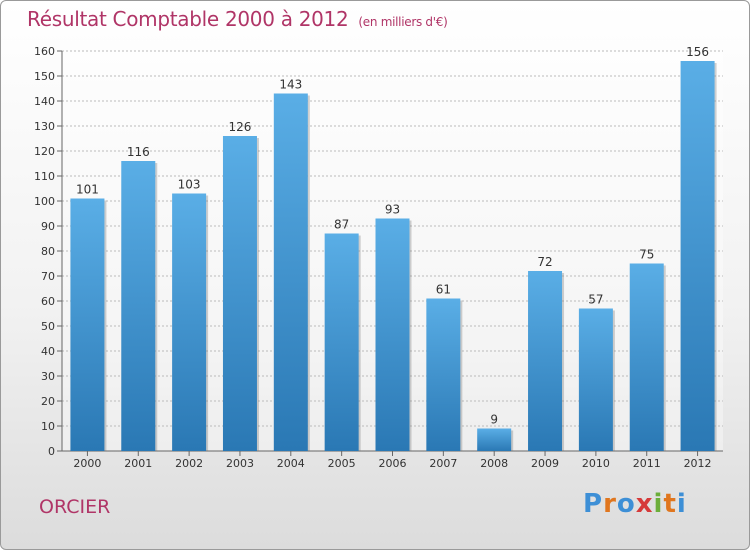 The height and width of the screenshot is (550, 750). I want to click on logo-letter: P, so click(593, 504).